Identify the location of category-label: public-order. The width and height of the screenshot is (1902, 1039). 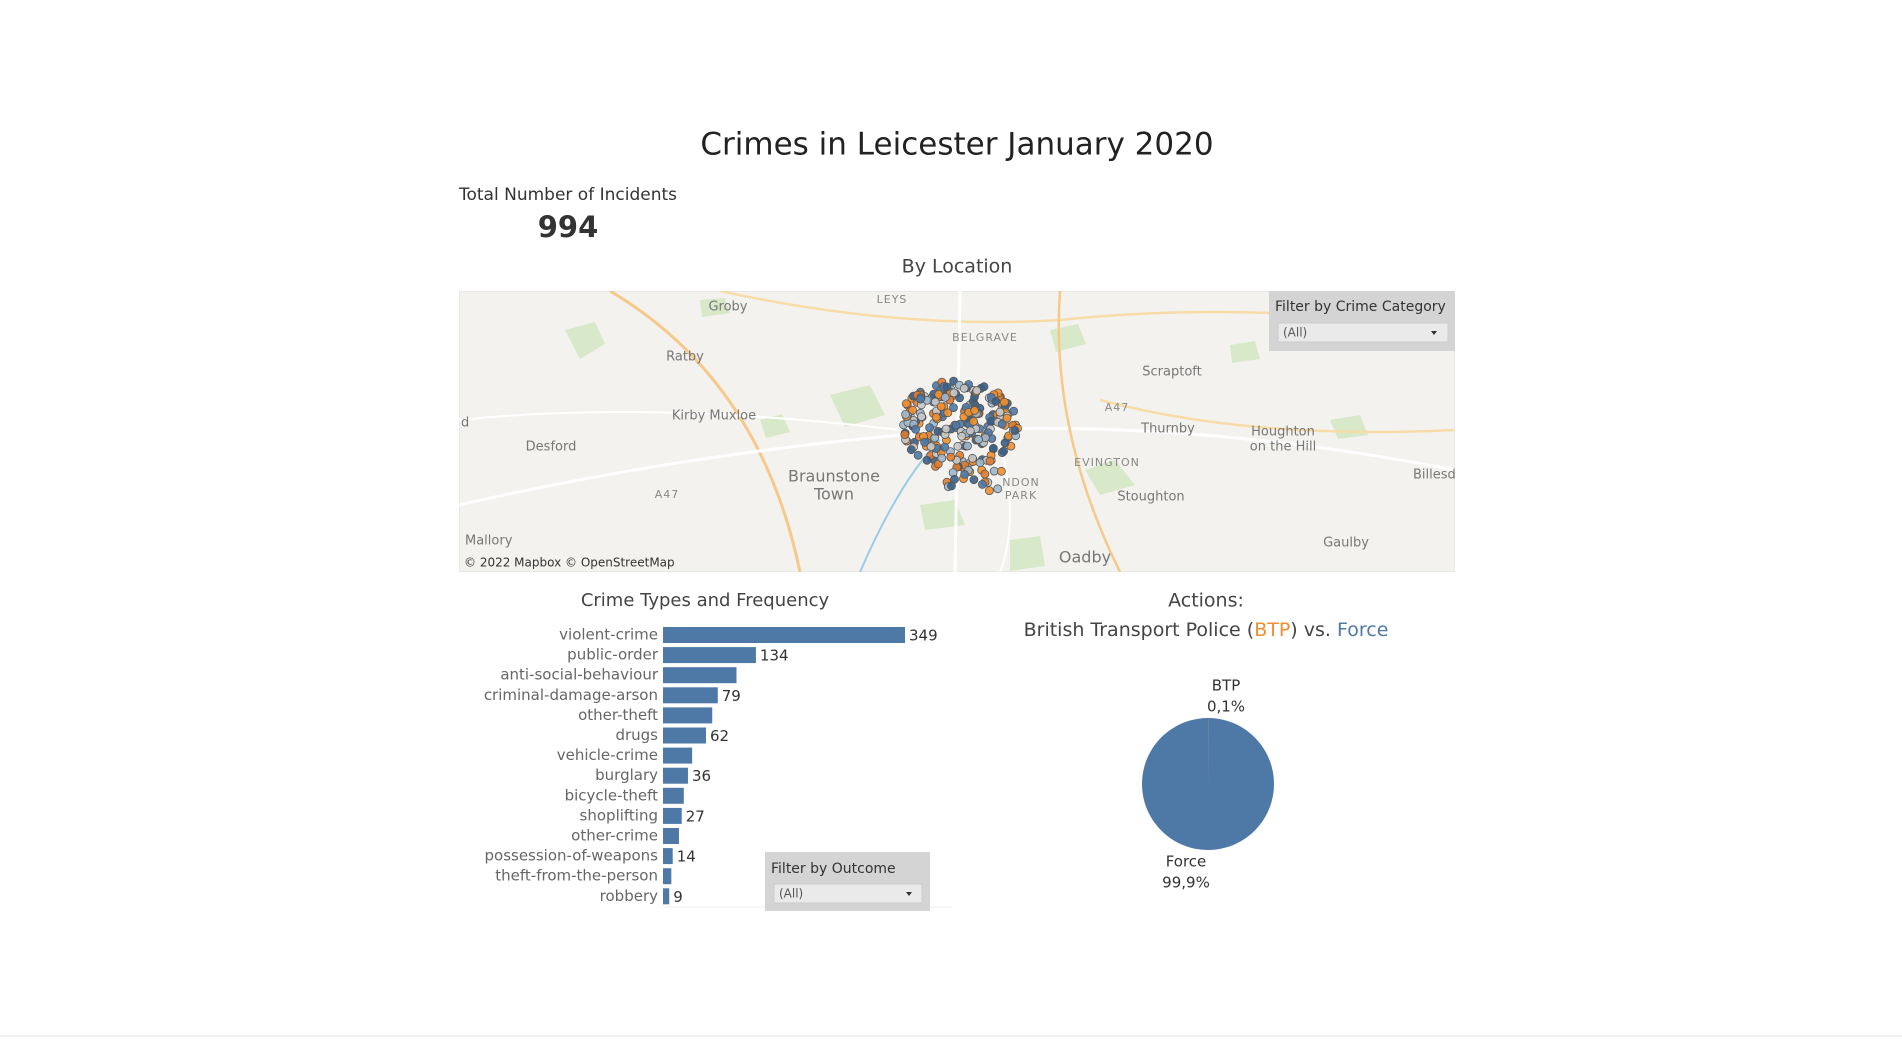
(613, 655).